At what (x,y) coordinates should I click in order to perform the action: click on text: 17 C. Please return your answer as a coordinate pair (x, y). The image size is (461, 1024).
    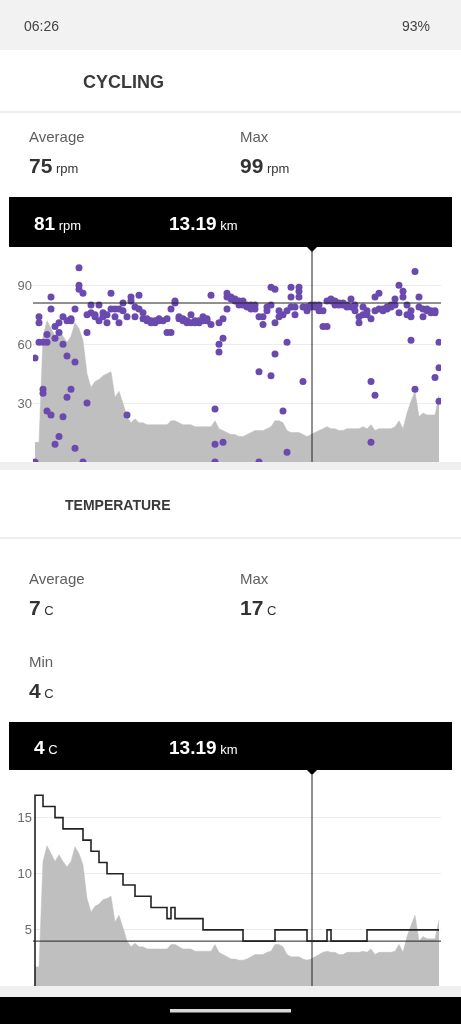
    Looking at the image, I should click on (258, 607).